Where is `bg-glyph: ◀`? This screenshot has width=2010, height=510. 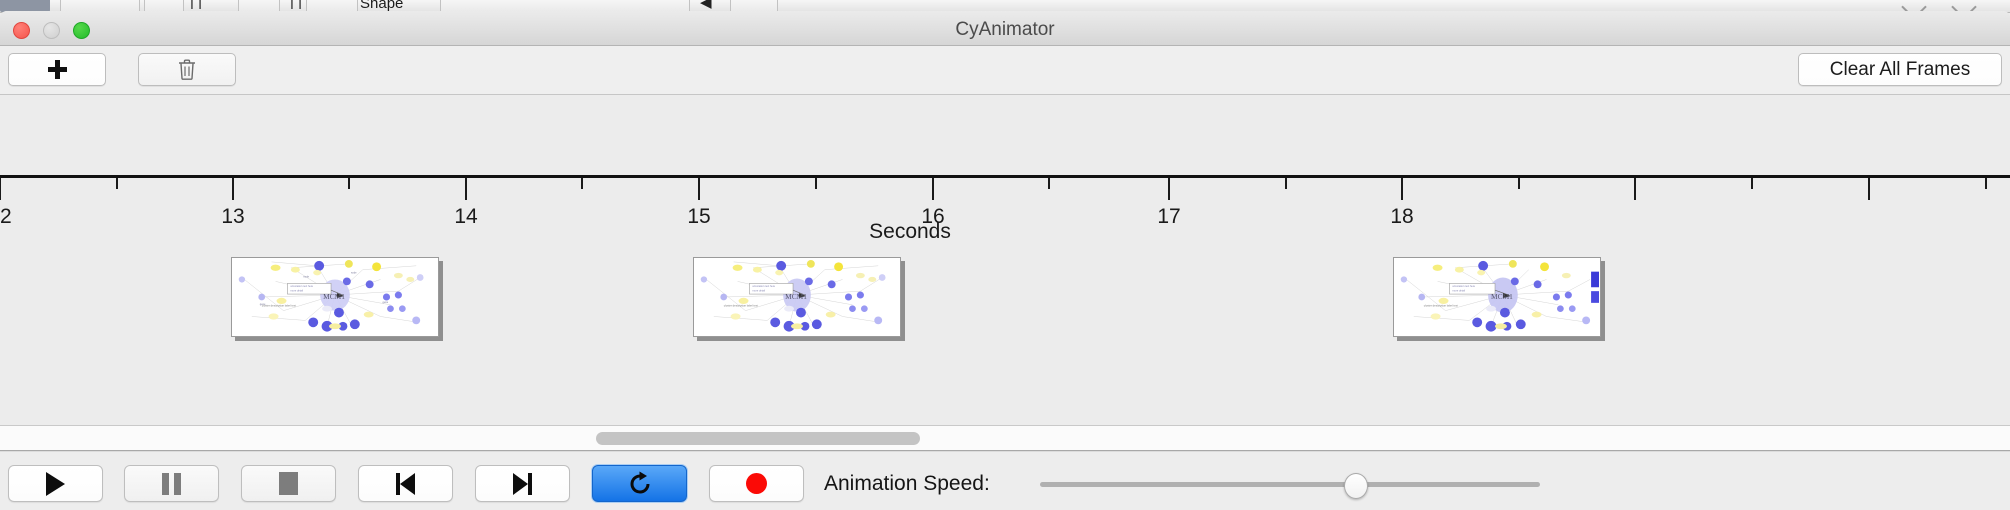
bg-glyph: ◀ is located at coordinates (706, 5).